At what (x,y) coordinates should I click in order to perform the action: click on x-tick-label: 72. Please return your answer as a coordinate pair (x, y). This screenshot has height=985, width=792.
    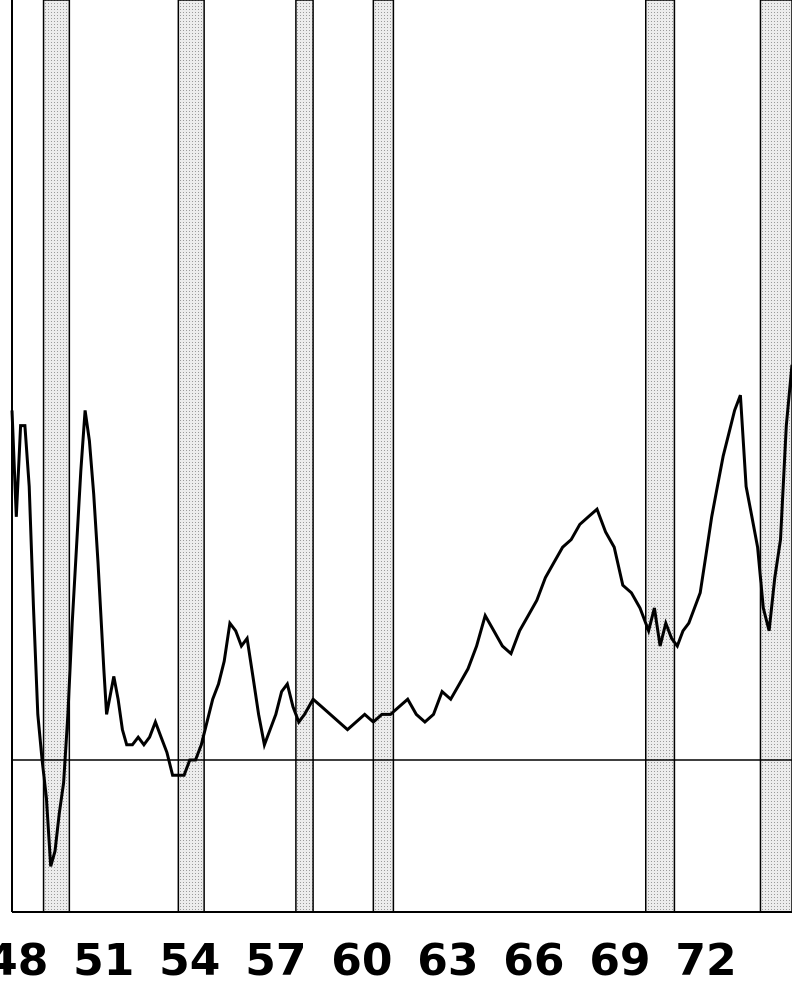
    Looking at the image, I should click on (705, 960).